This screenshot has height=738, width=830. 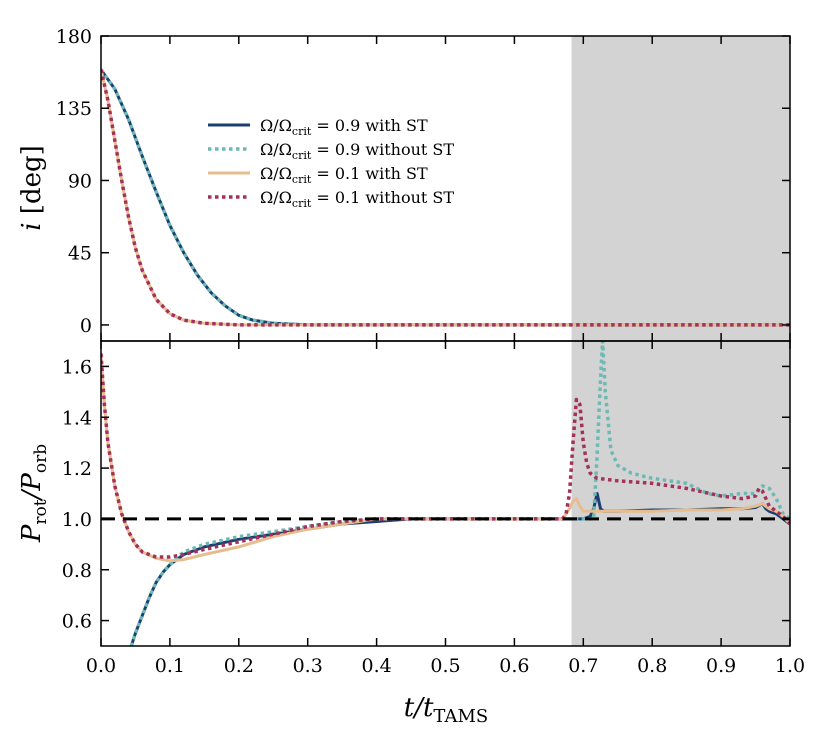 I want to click on bottom-ytick-label: 1.4, so click(x=77, y=418).